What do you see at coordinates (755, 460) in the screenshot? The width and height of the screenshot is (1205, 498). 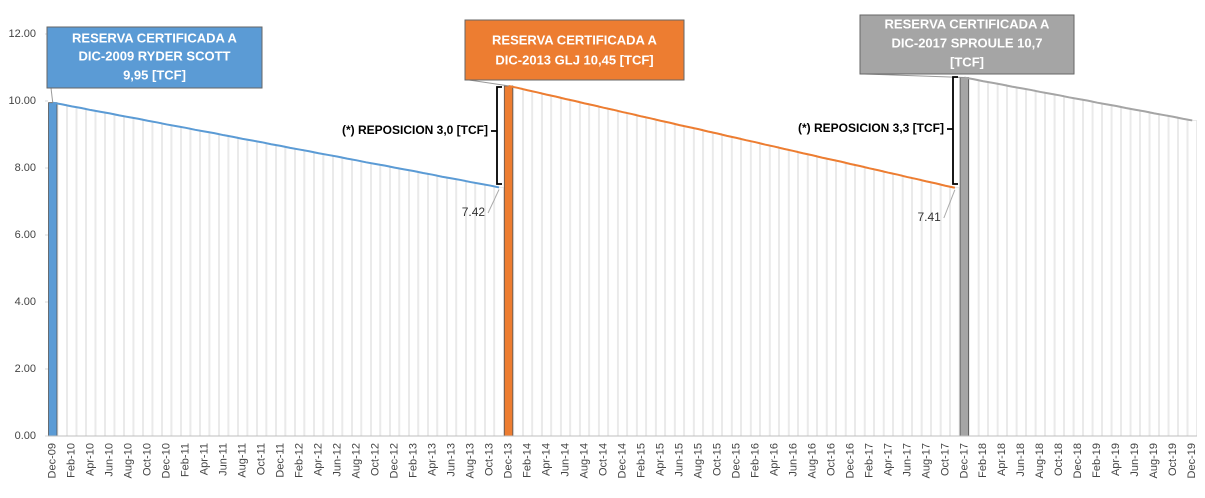 I see `x-tick-label: Feb-16` at bounding box center [755, 460].